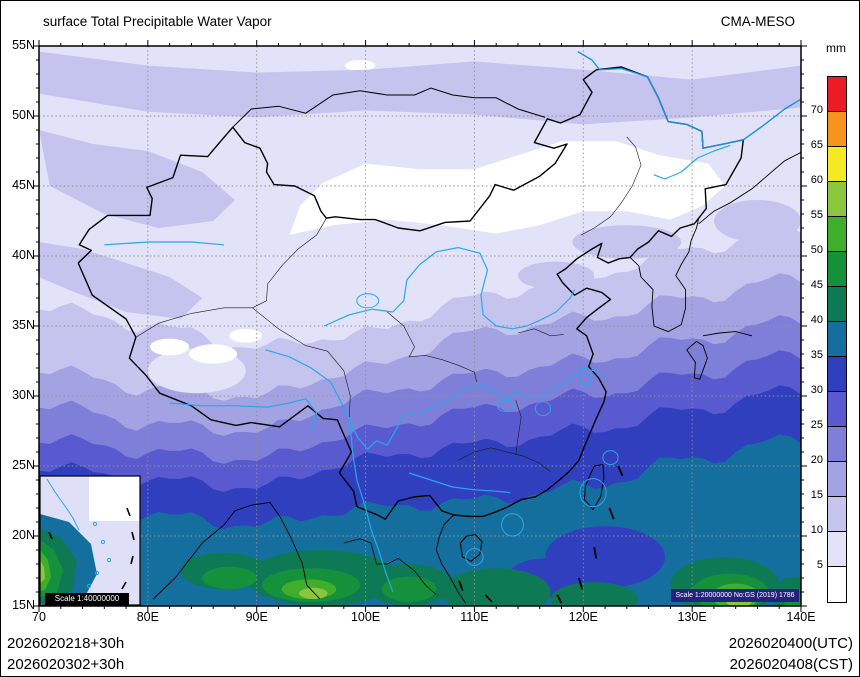 This screenshot has height=677, width=860. What do you see at coordinates (66, 643) in the screenshot?
I see `init-time-utc: 2026020218+30h` at bounding box center [66, 643].